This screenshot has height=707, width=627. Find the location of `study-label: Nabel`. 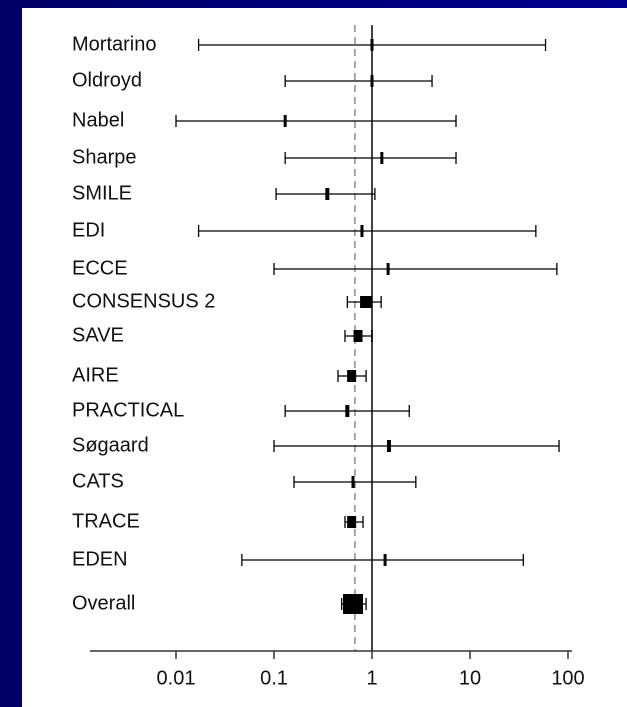

study-label: Nabel is located at coordinates (98, 120).